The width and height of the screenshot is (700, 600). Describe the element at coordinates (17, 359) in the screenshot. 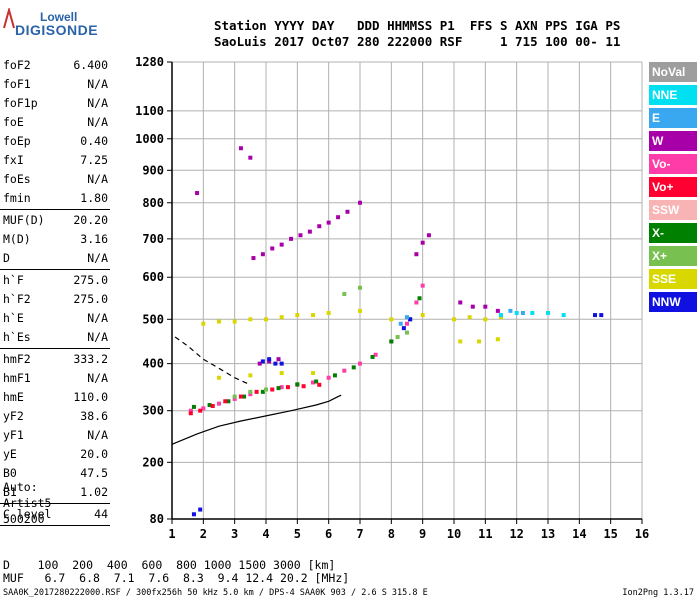

I see `param-name: hmF2` at that location.